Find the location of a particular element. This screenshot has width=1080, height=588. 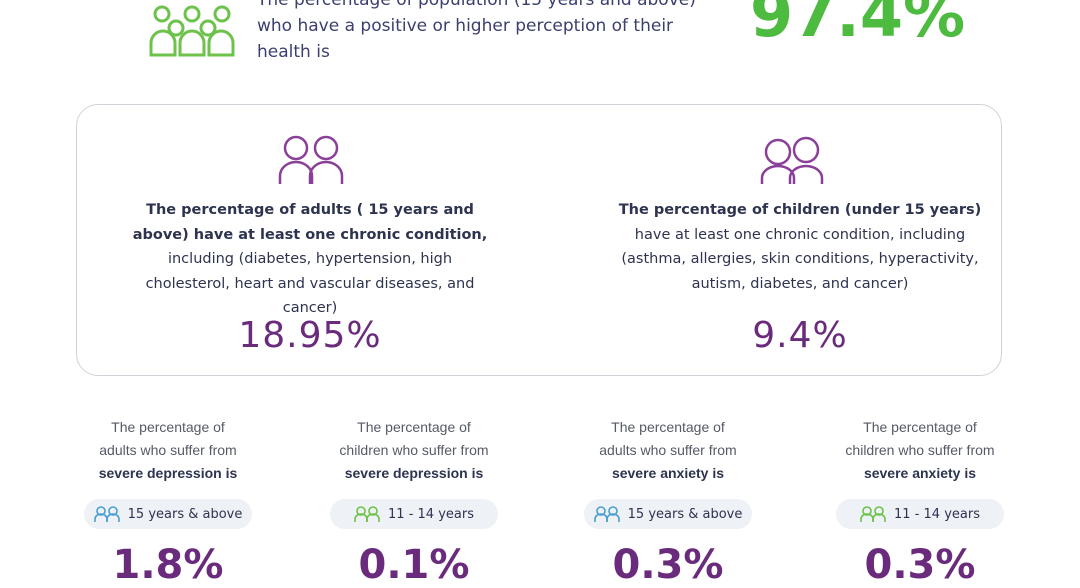

children-icon is located at coordinates (792, 160).